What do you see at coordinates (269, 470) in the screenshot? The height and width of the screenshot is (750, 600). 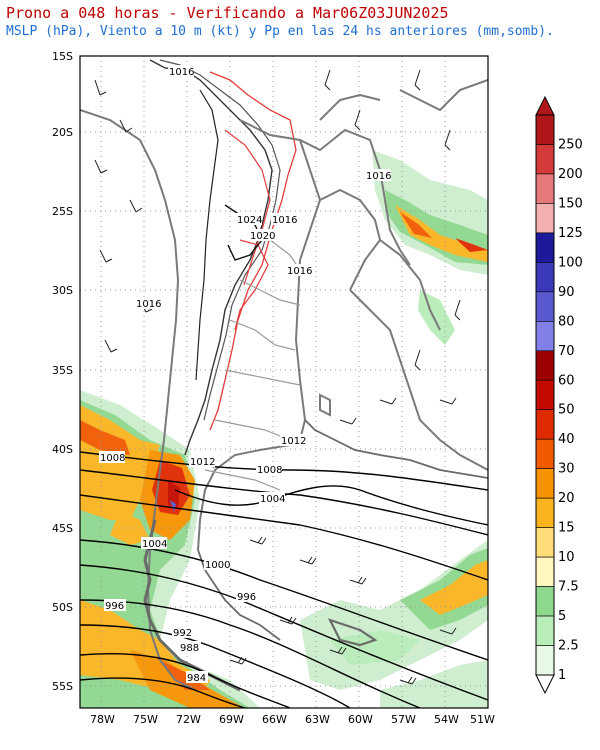 I see `isobar-label-11: 1008` at bounding box center [269, 470].